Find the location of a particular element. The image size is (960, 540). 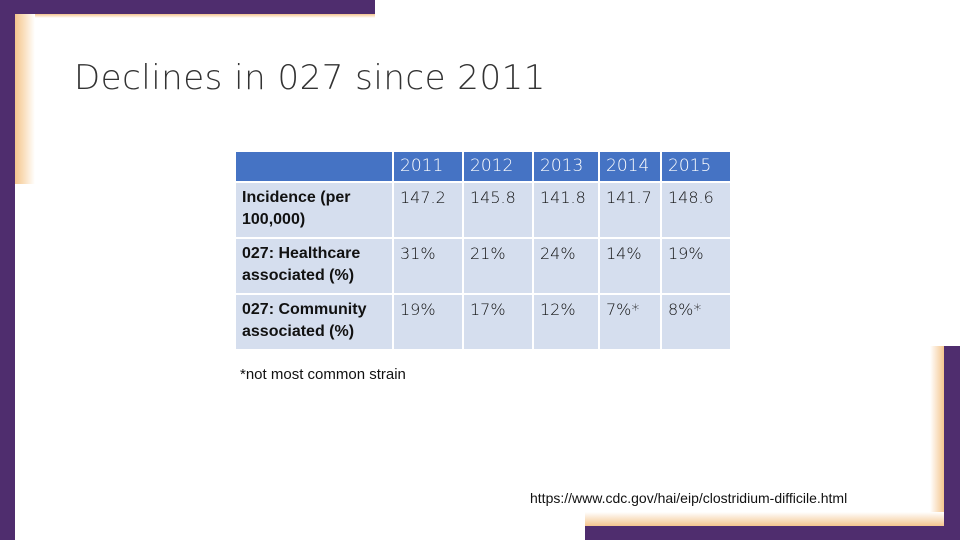

table-cell: 141.7 is located at coordinates (630, 210).